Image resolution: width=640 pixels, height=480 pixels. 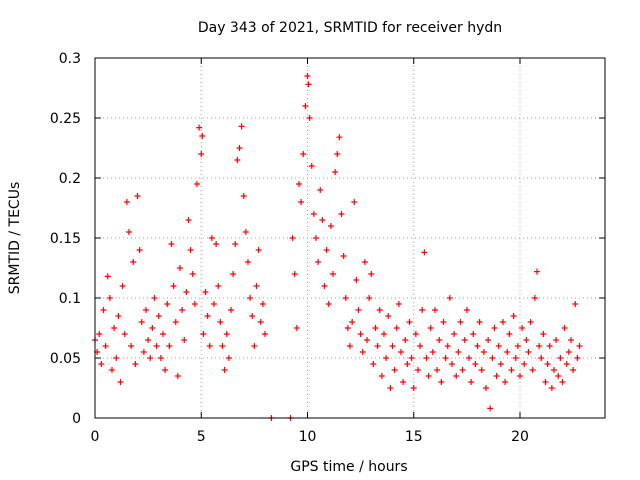 I want to click on y-tick-label: 0, so click(x=76, y=419).